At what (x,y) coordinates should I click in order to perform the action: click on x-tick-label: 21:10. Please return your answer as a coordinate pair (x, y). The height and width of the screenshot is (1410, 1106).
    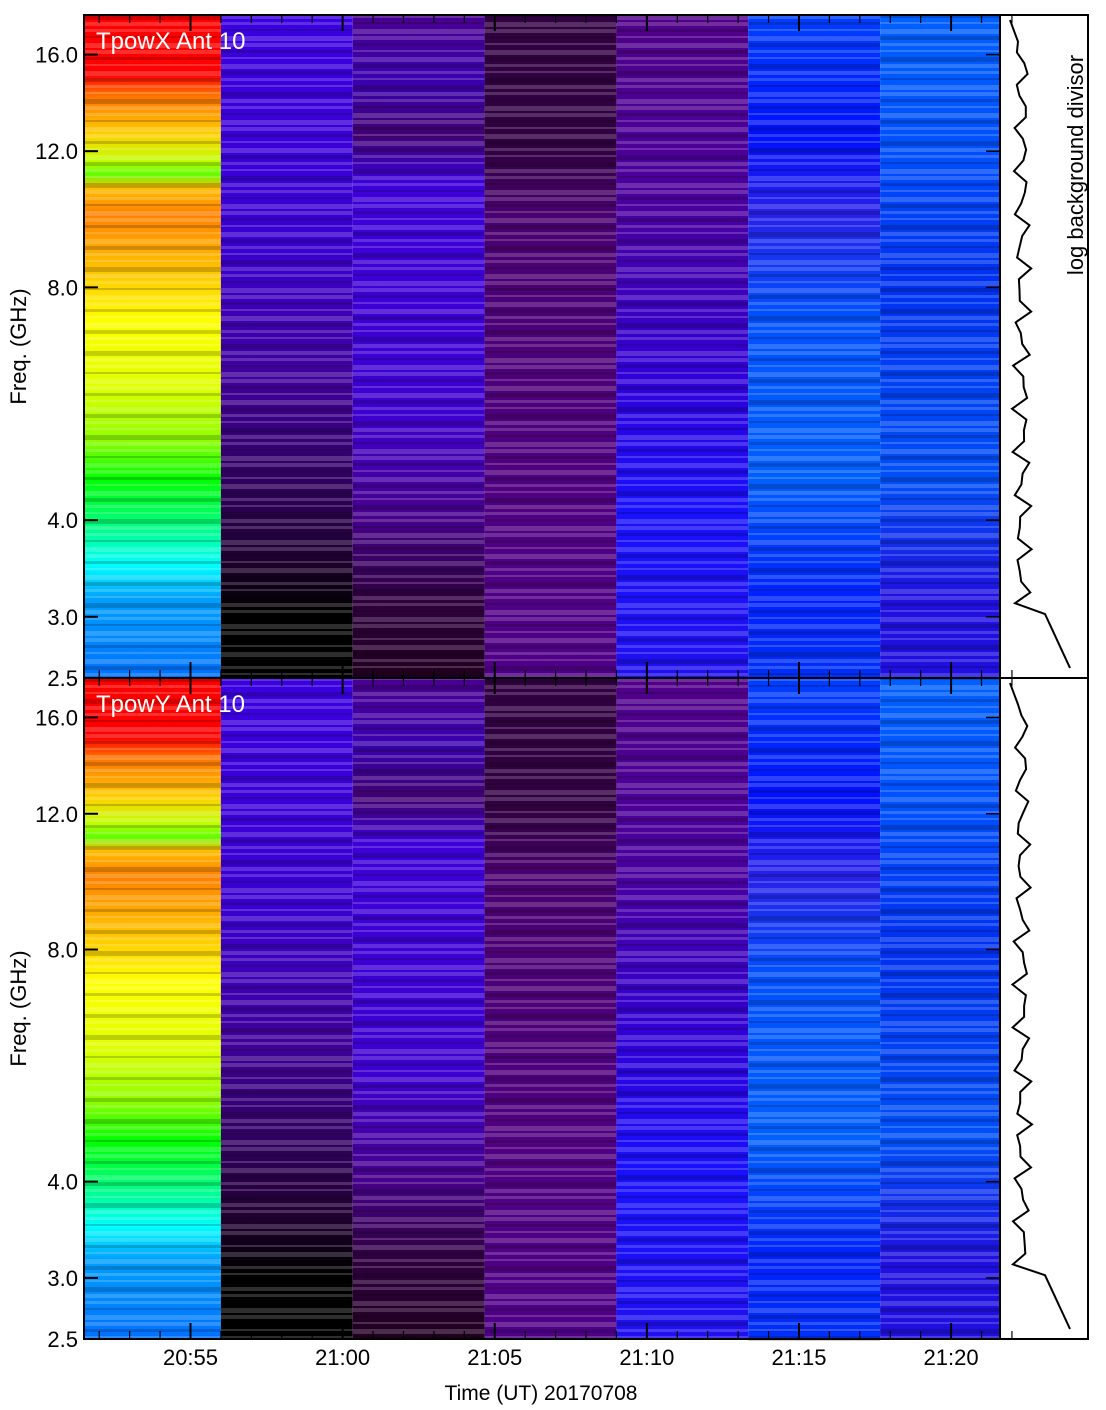
    Looking at the image, I should click on (646, 1357).